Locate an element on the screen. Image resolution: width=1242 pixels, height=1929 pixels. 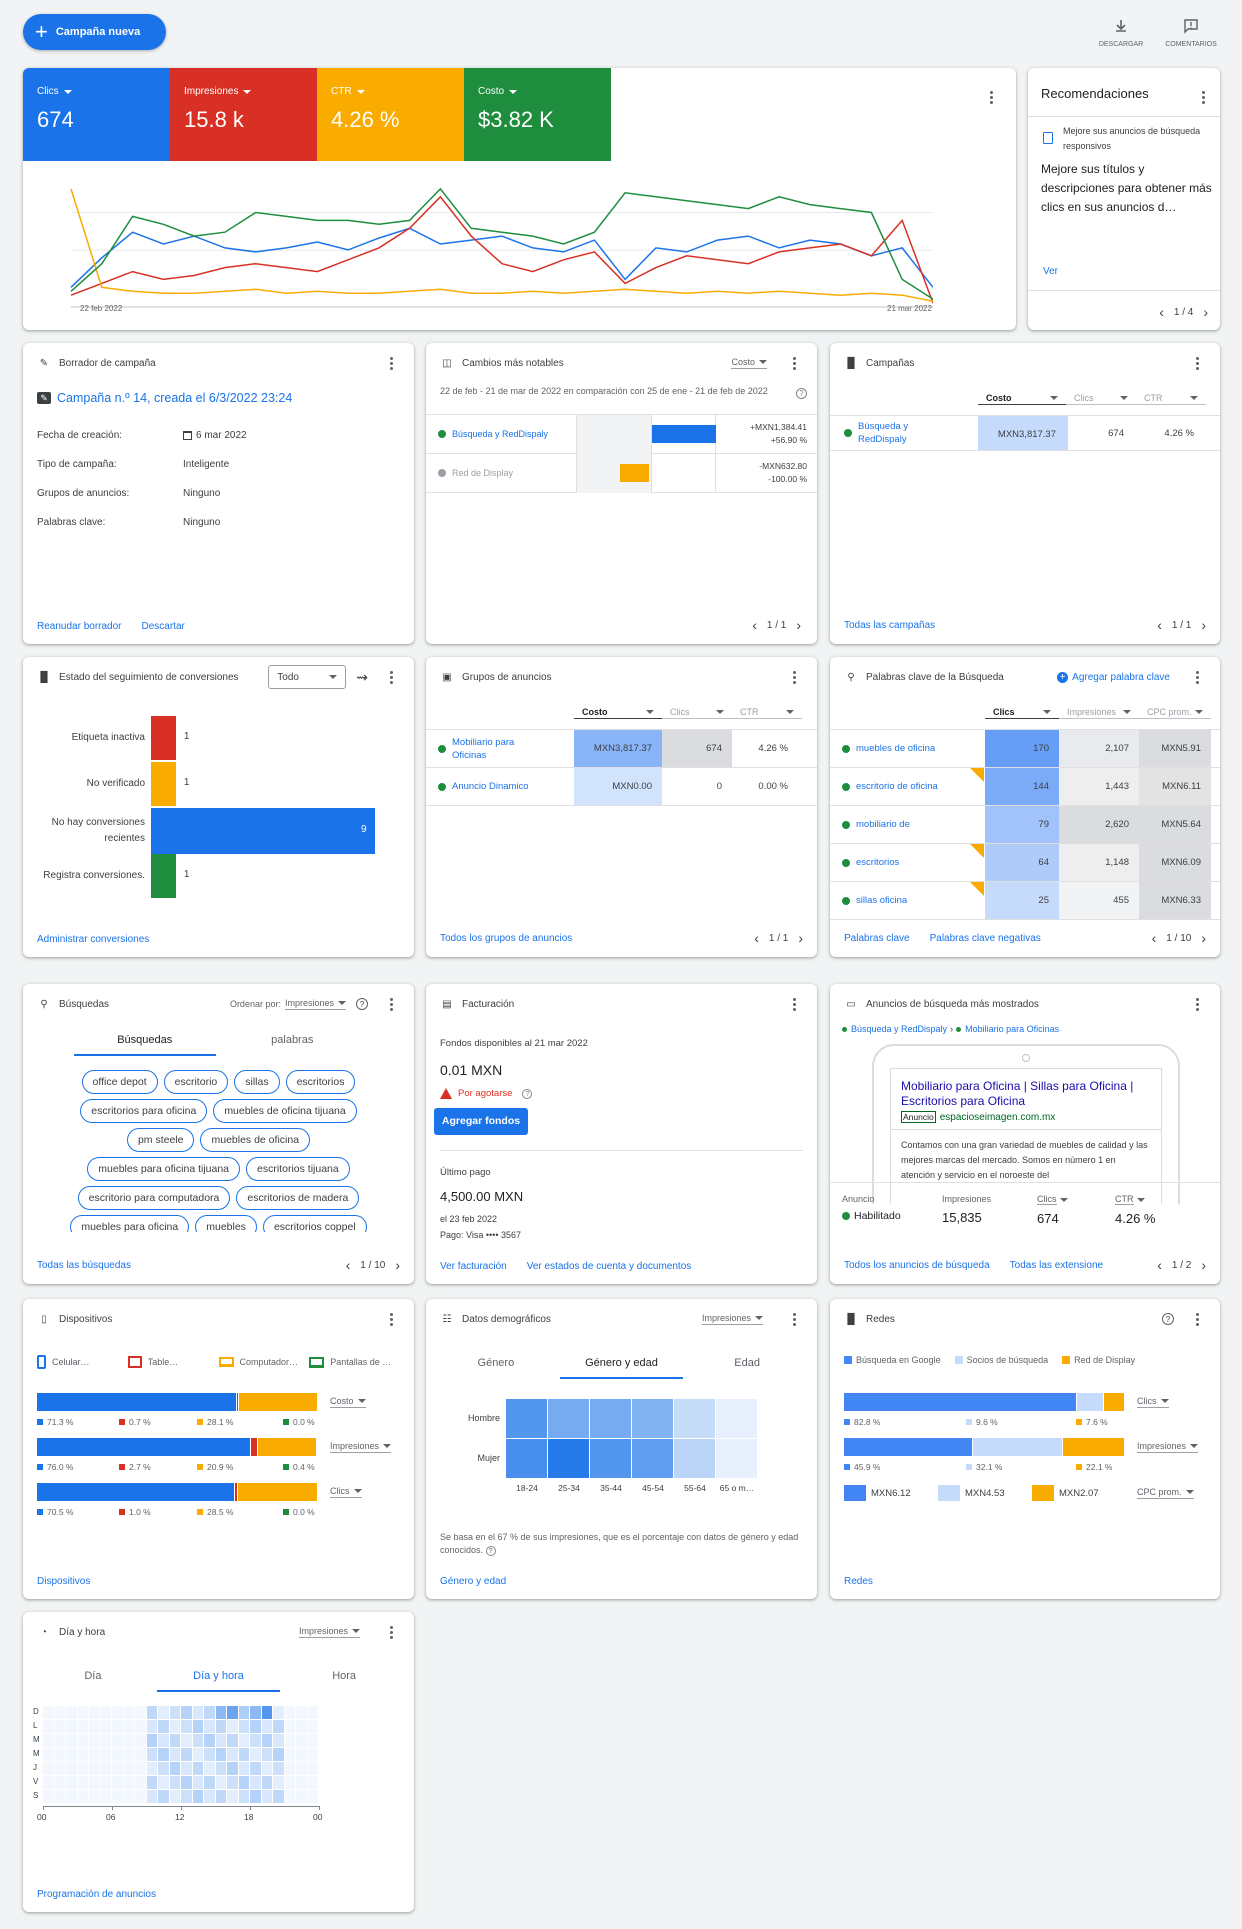
breadcrumb-adgroup: Mobiliario para Oficinas is located at coordinates (1012, 1029).